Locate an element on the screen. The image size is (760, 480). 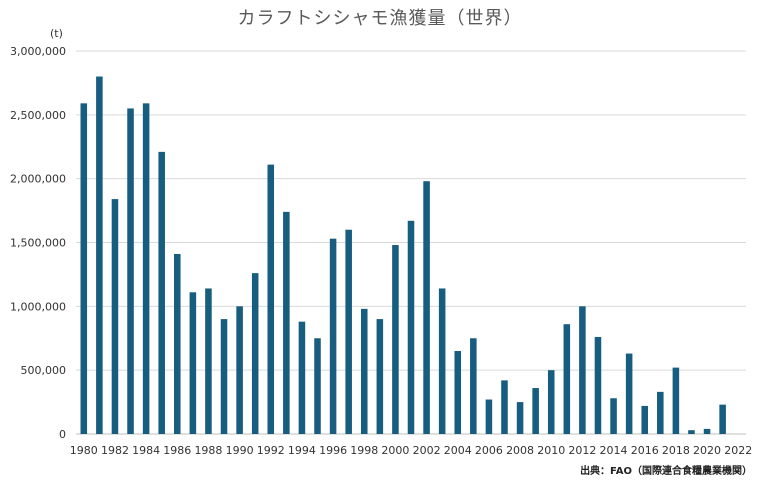
chart-title: カラフトシシャモ漁獲量（世界） is located at coordinates (380, 18).